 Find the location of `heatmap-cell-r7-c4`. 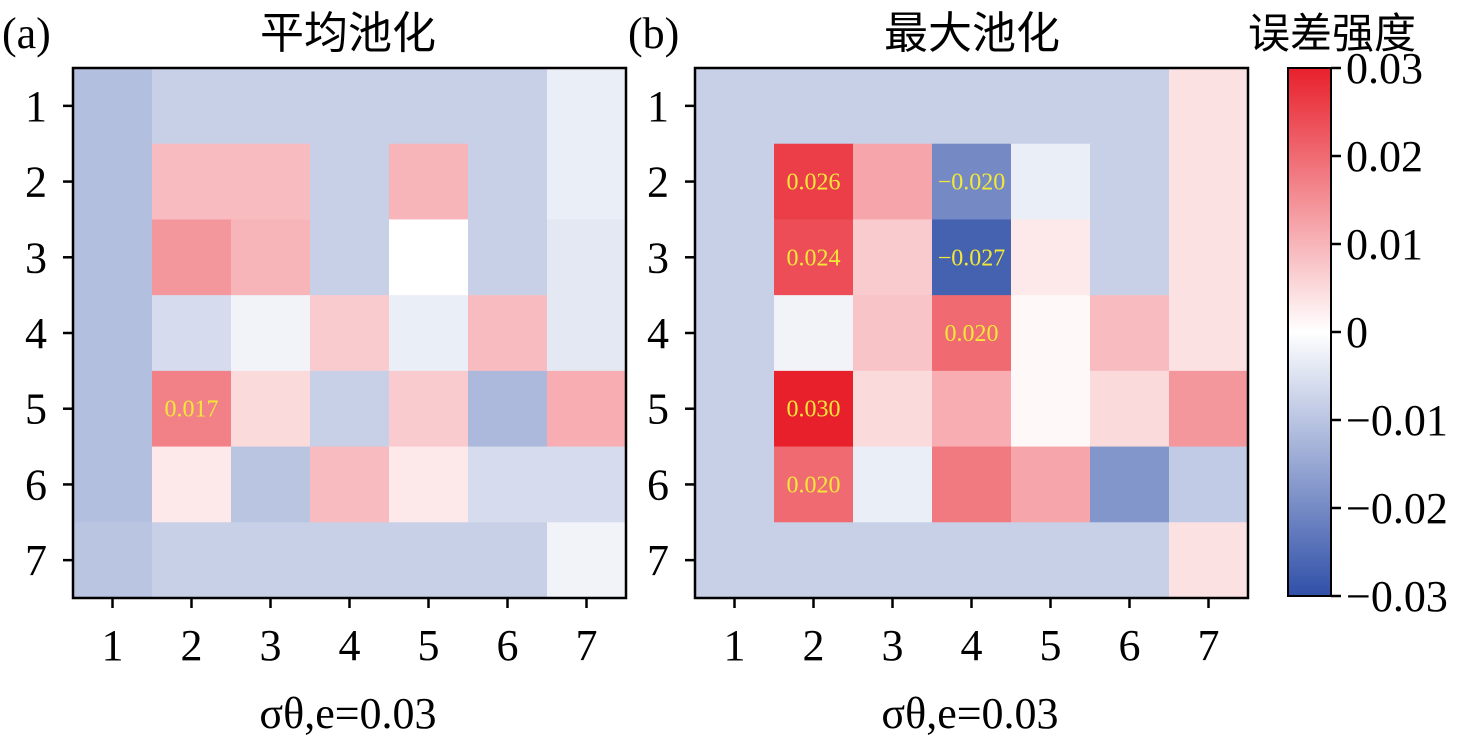

heatmap-cell-r7-c4 is located at coordinates (350, 560).